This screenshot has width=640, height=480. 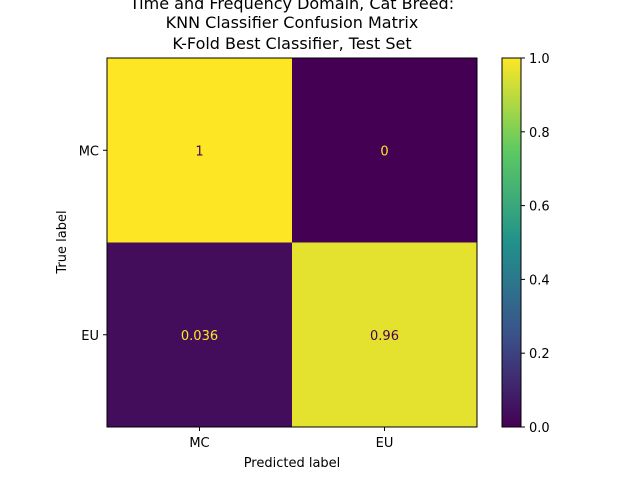 What do you see at coordinates (292, 463) in the screenshot?
I see `x-axis-label: Predicted label` at bounding box center [292, 463].